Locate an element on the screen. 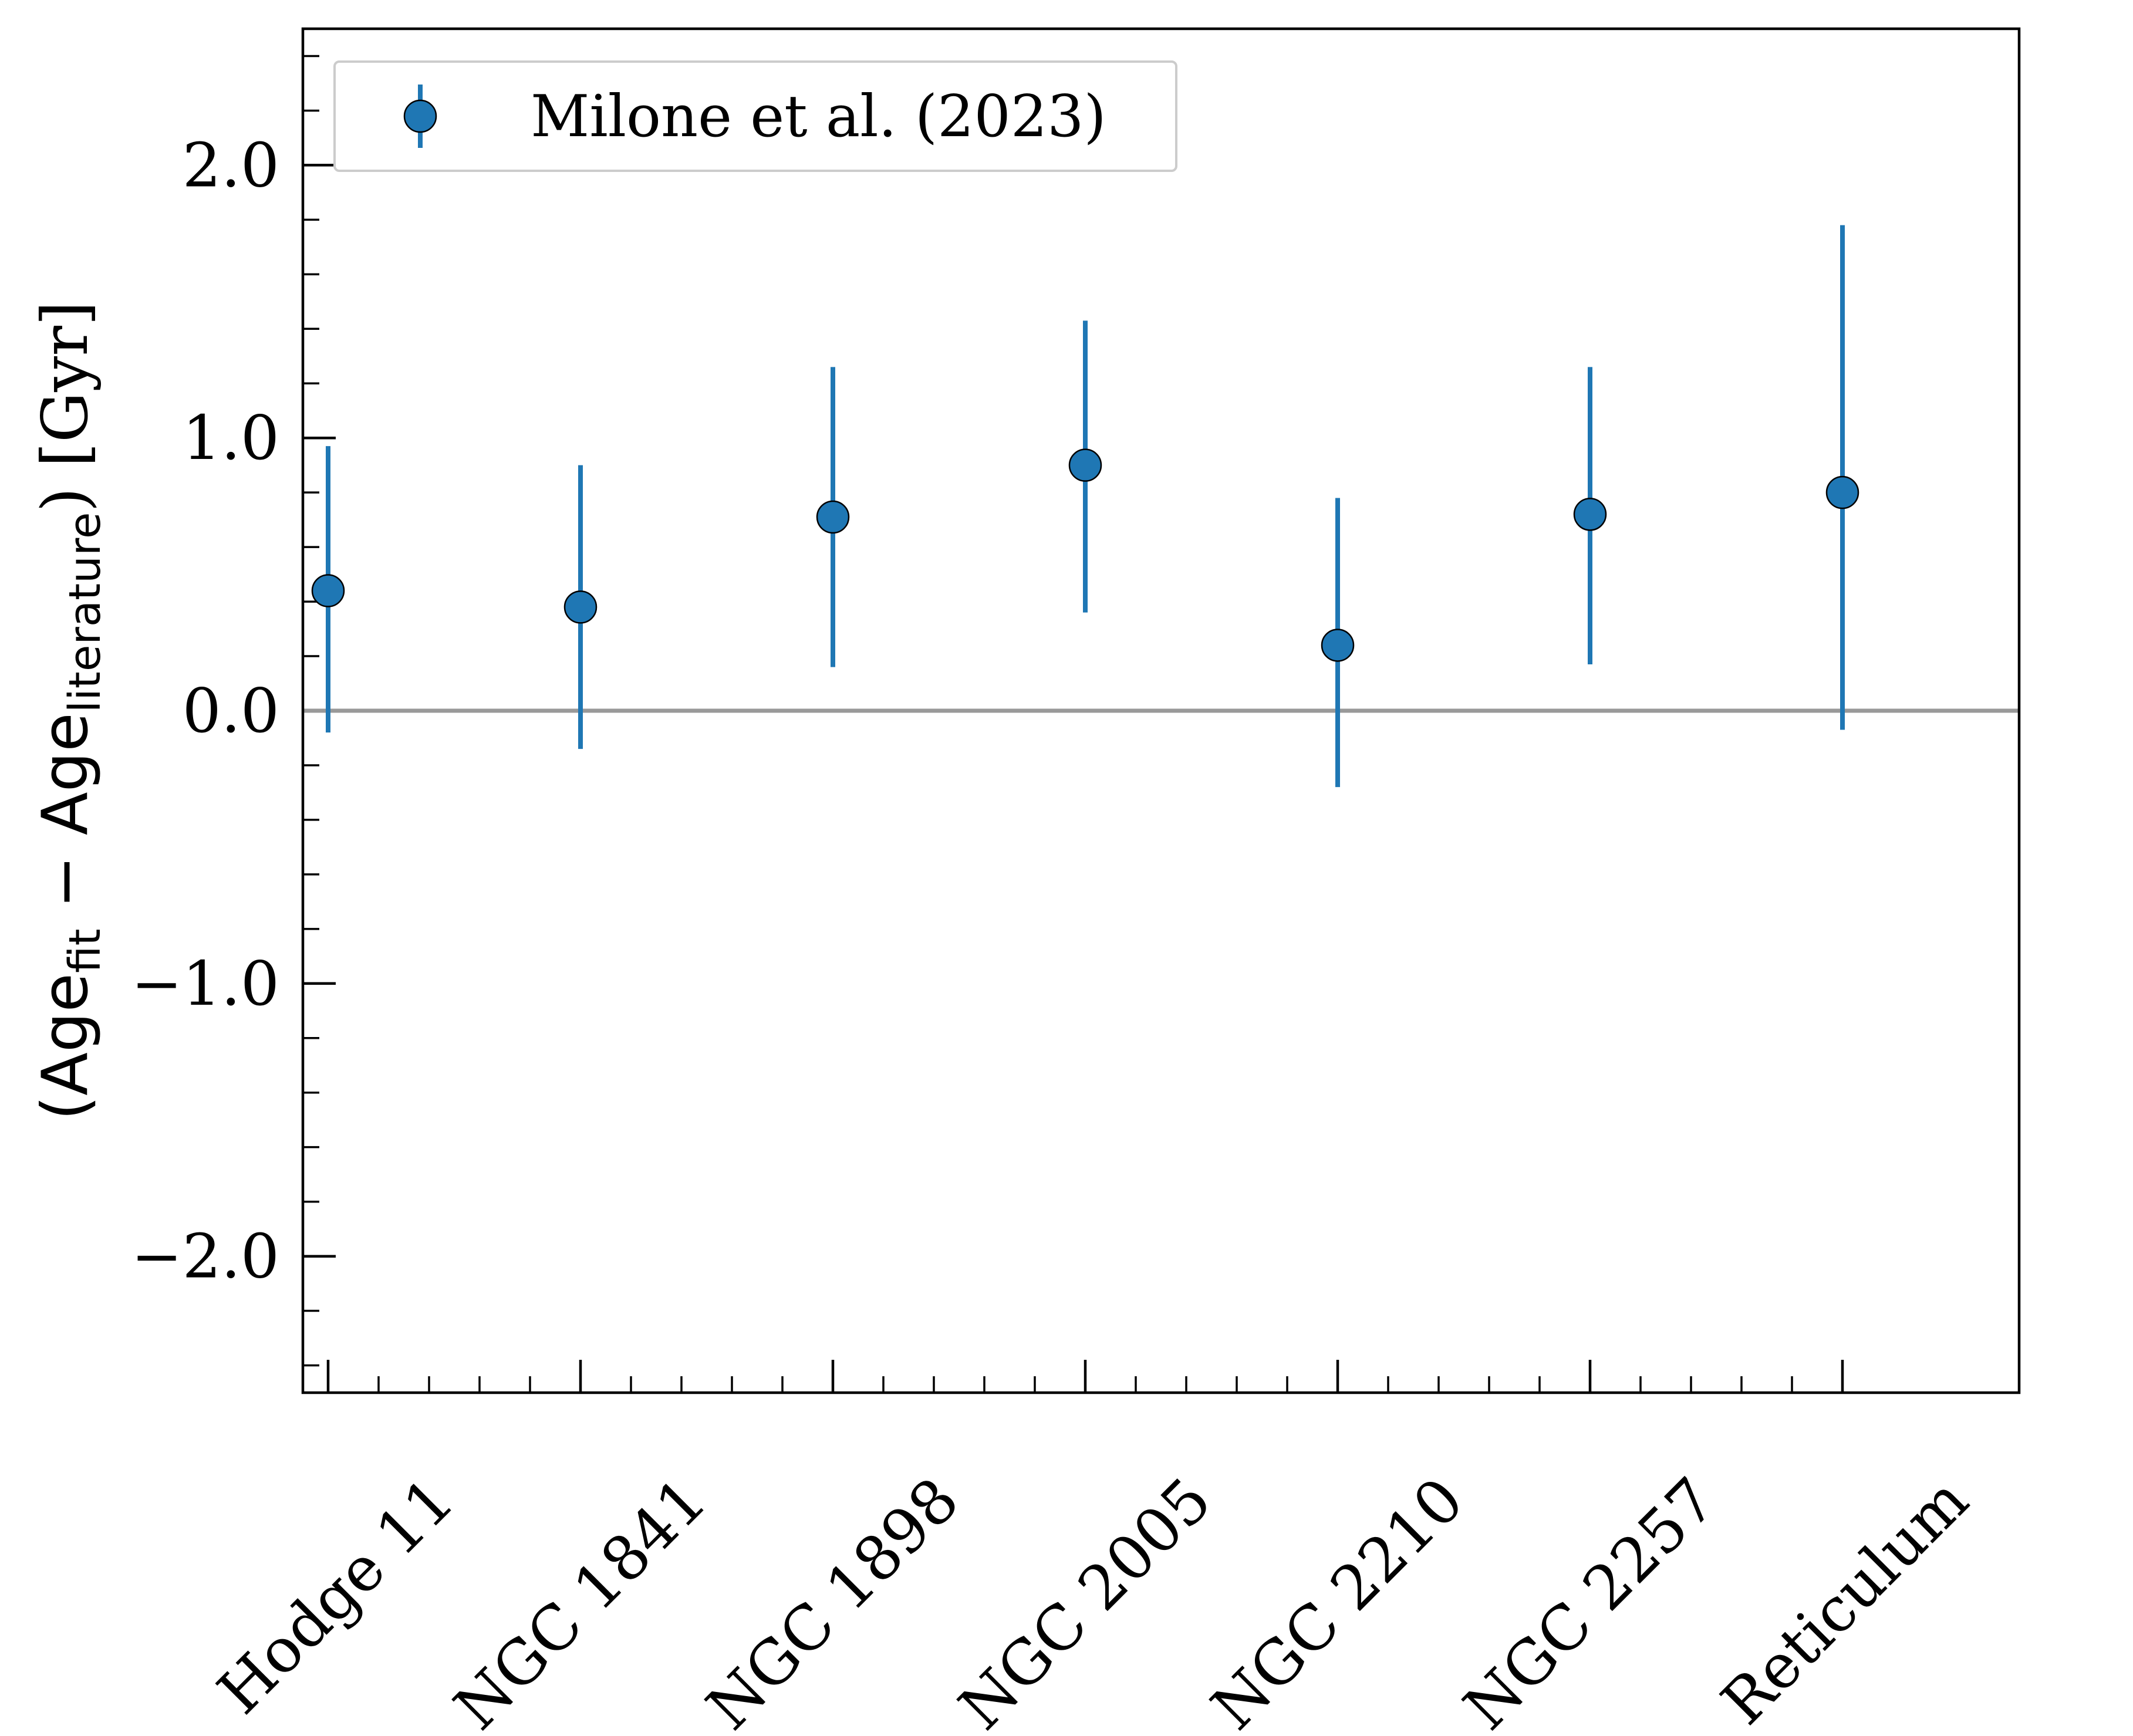  y-tick-label: −1.0 is located at coordinates (205, 984).